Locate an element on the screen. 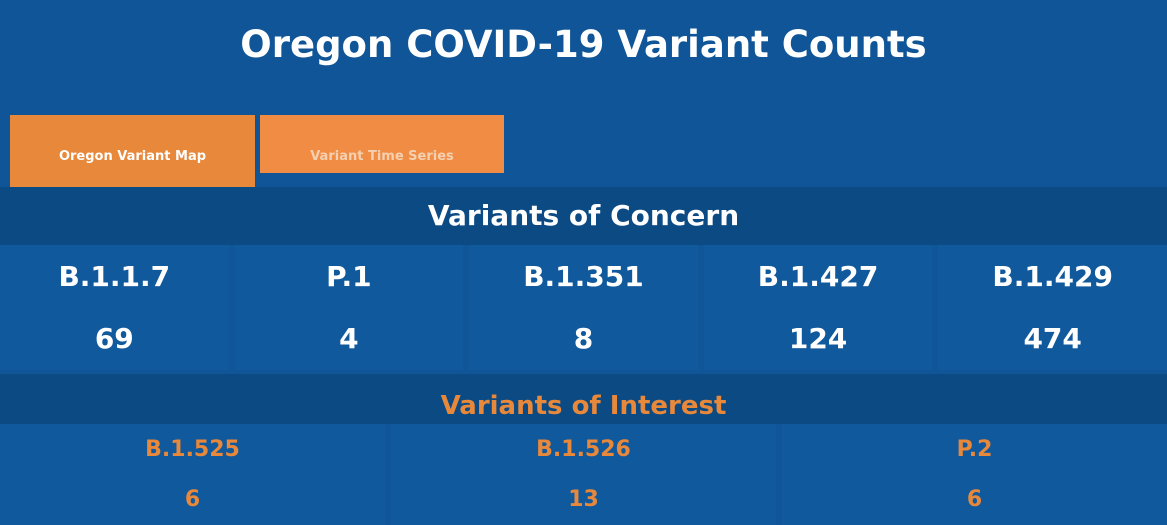 The image size is (1167, 525). variant-name: B.1.351 is located at coordinates (583, 276).